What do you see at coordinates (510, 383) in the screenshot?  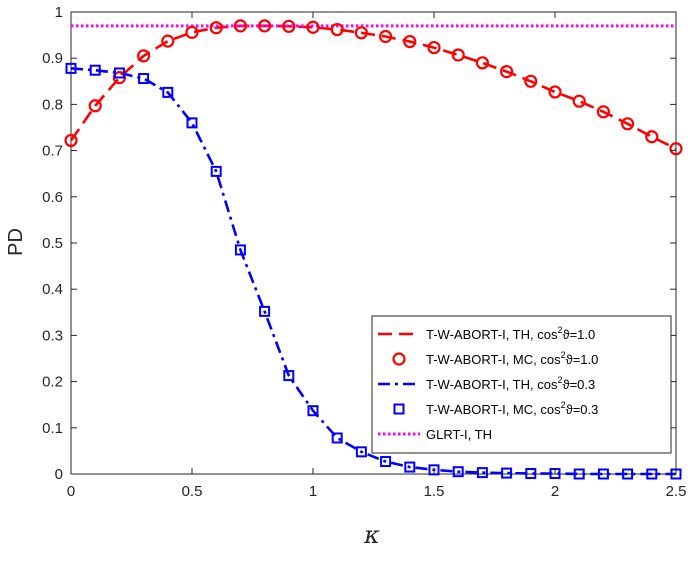 I see `legend-entry-label: T-W-ABORT-I, TH, cos2ϑ=0.3` at bounding box center [510, 383].